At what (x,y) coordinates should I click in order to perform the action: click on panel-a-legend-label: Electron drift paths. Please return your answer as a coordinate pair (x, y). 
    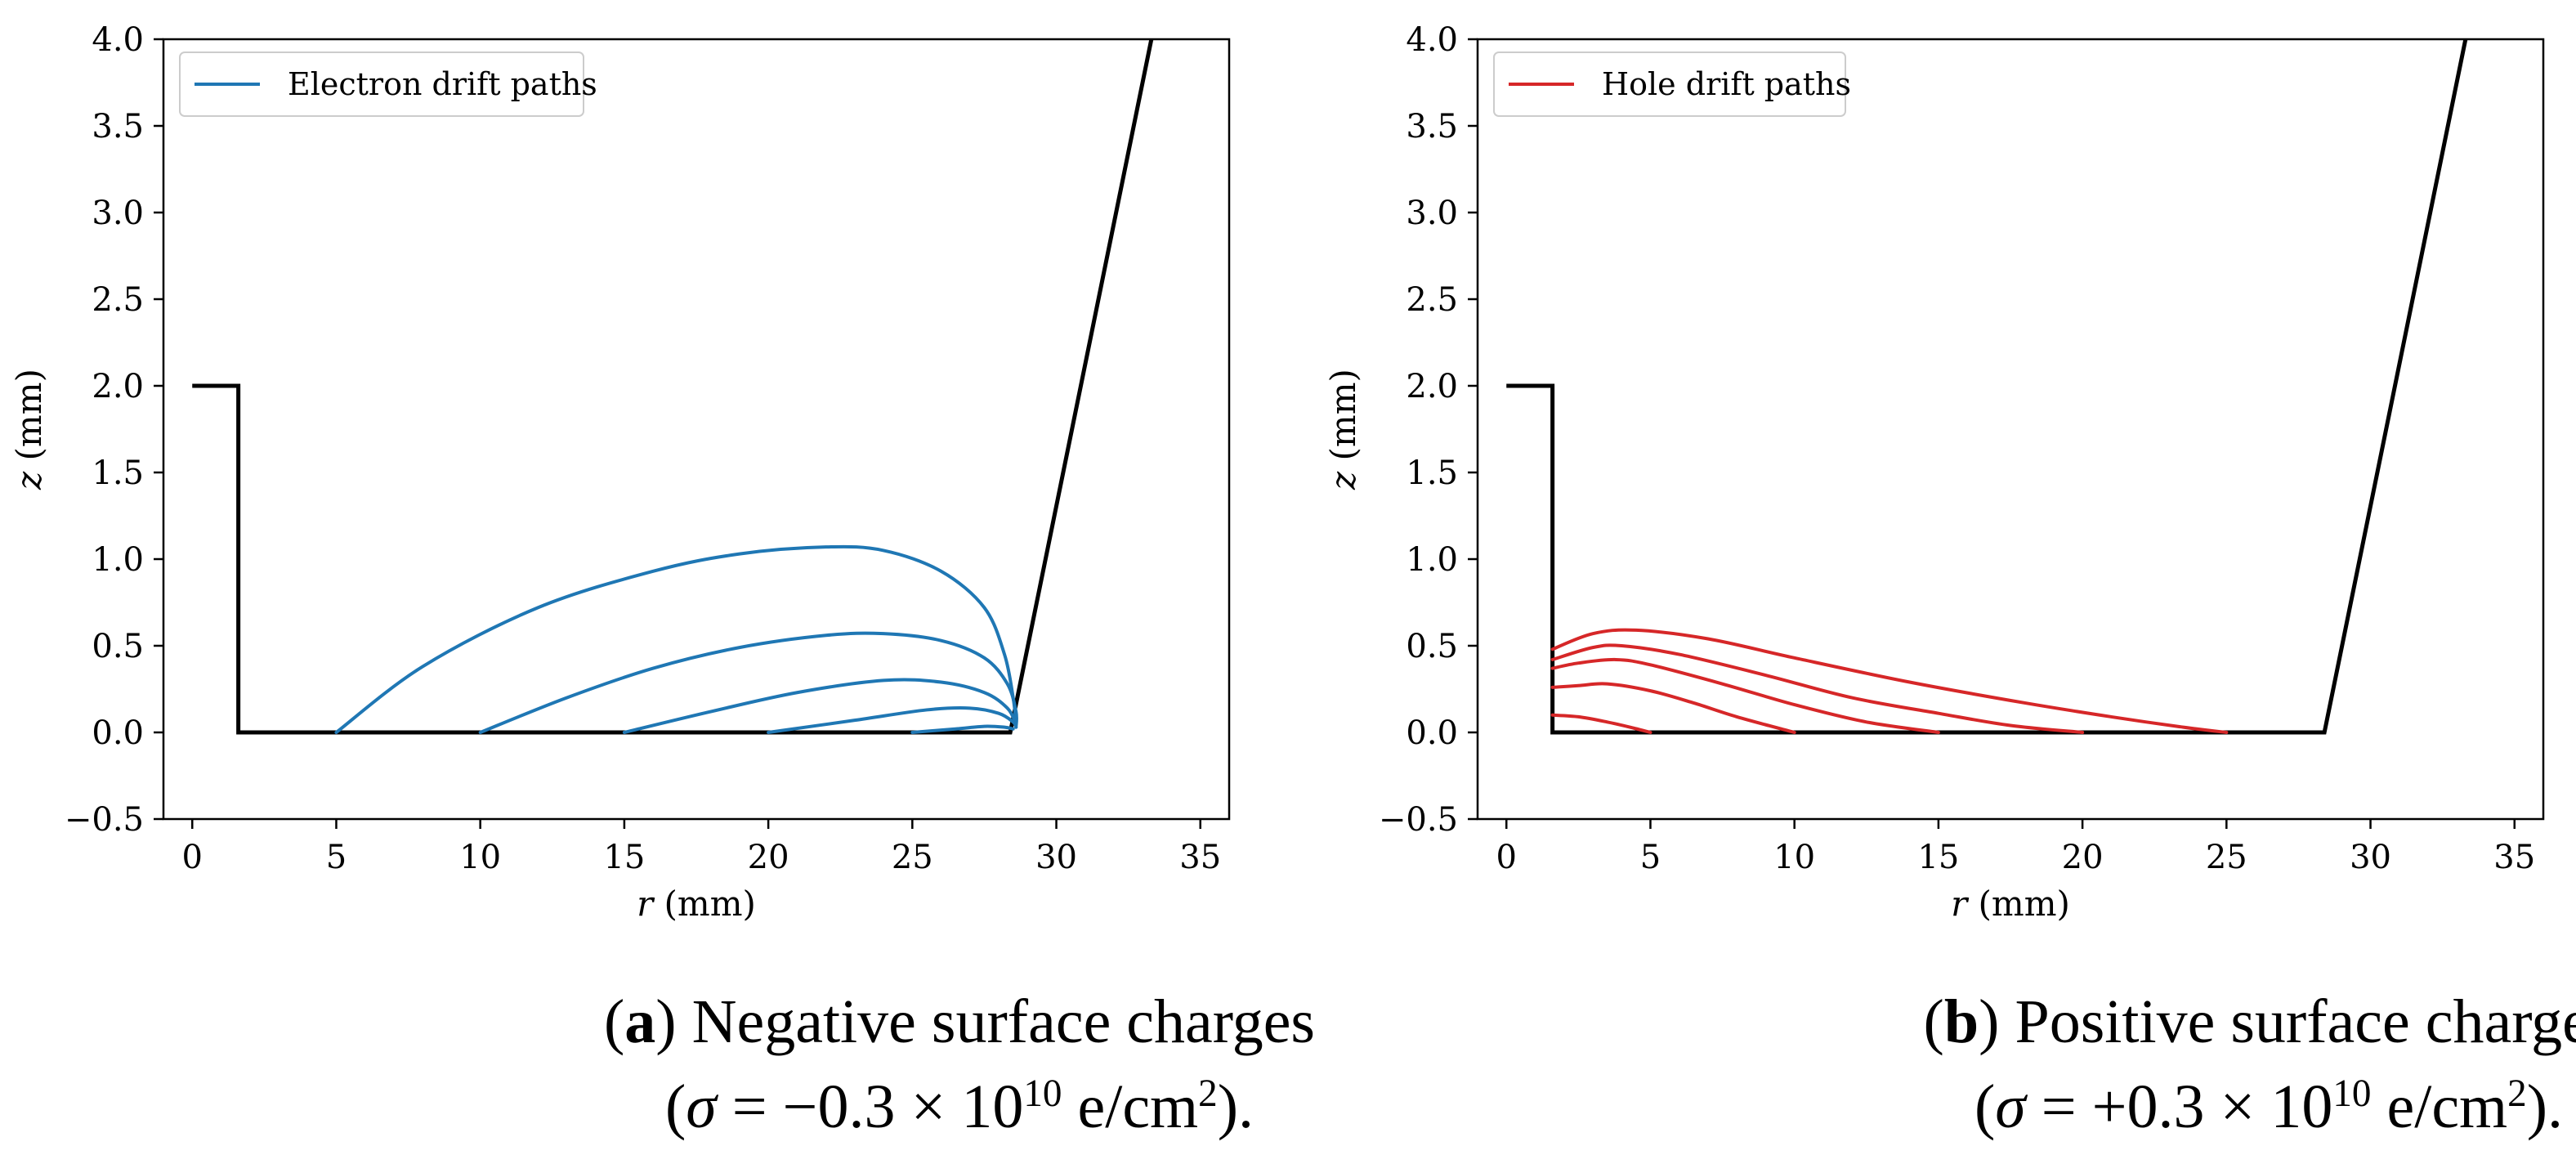
    Looking at the image, I should click on (442, 84).